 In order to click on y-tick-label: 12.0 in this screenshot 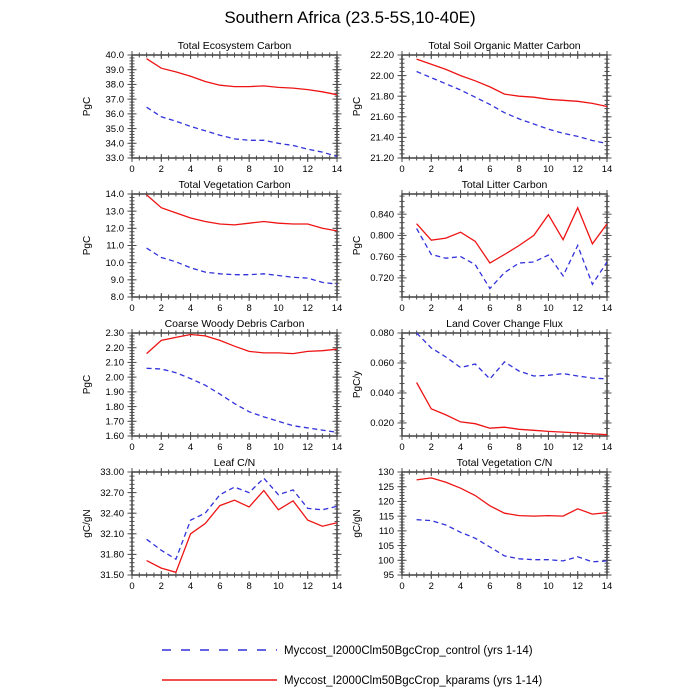, I will do `click(115, 229)`.